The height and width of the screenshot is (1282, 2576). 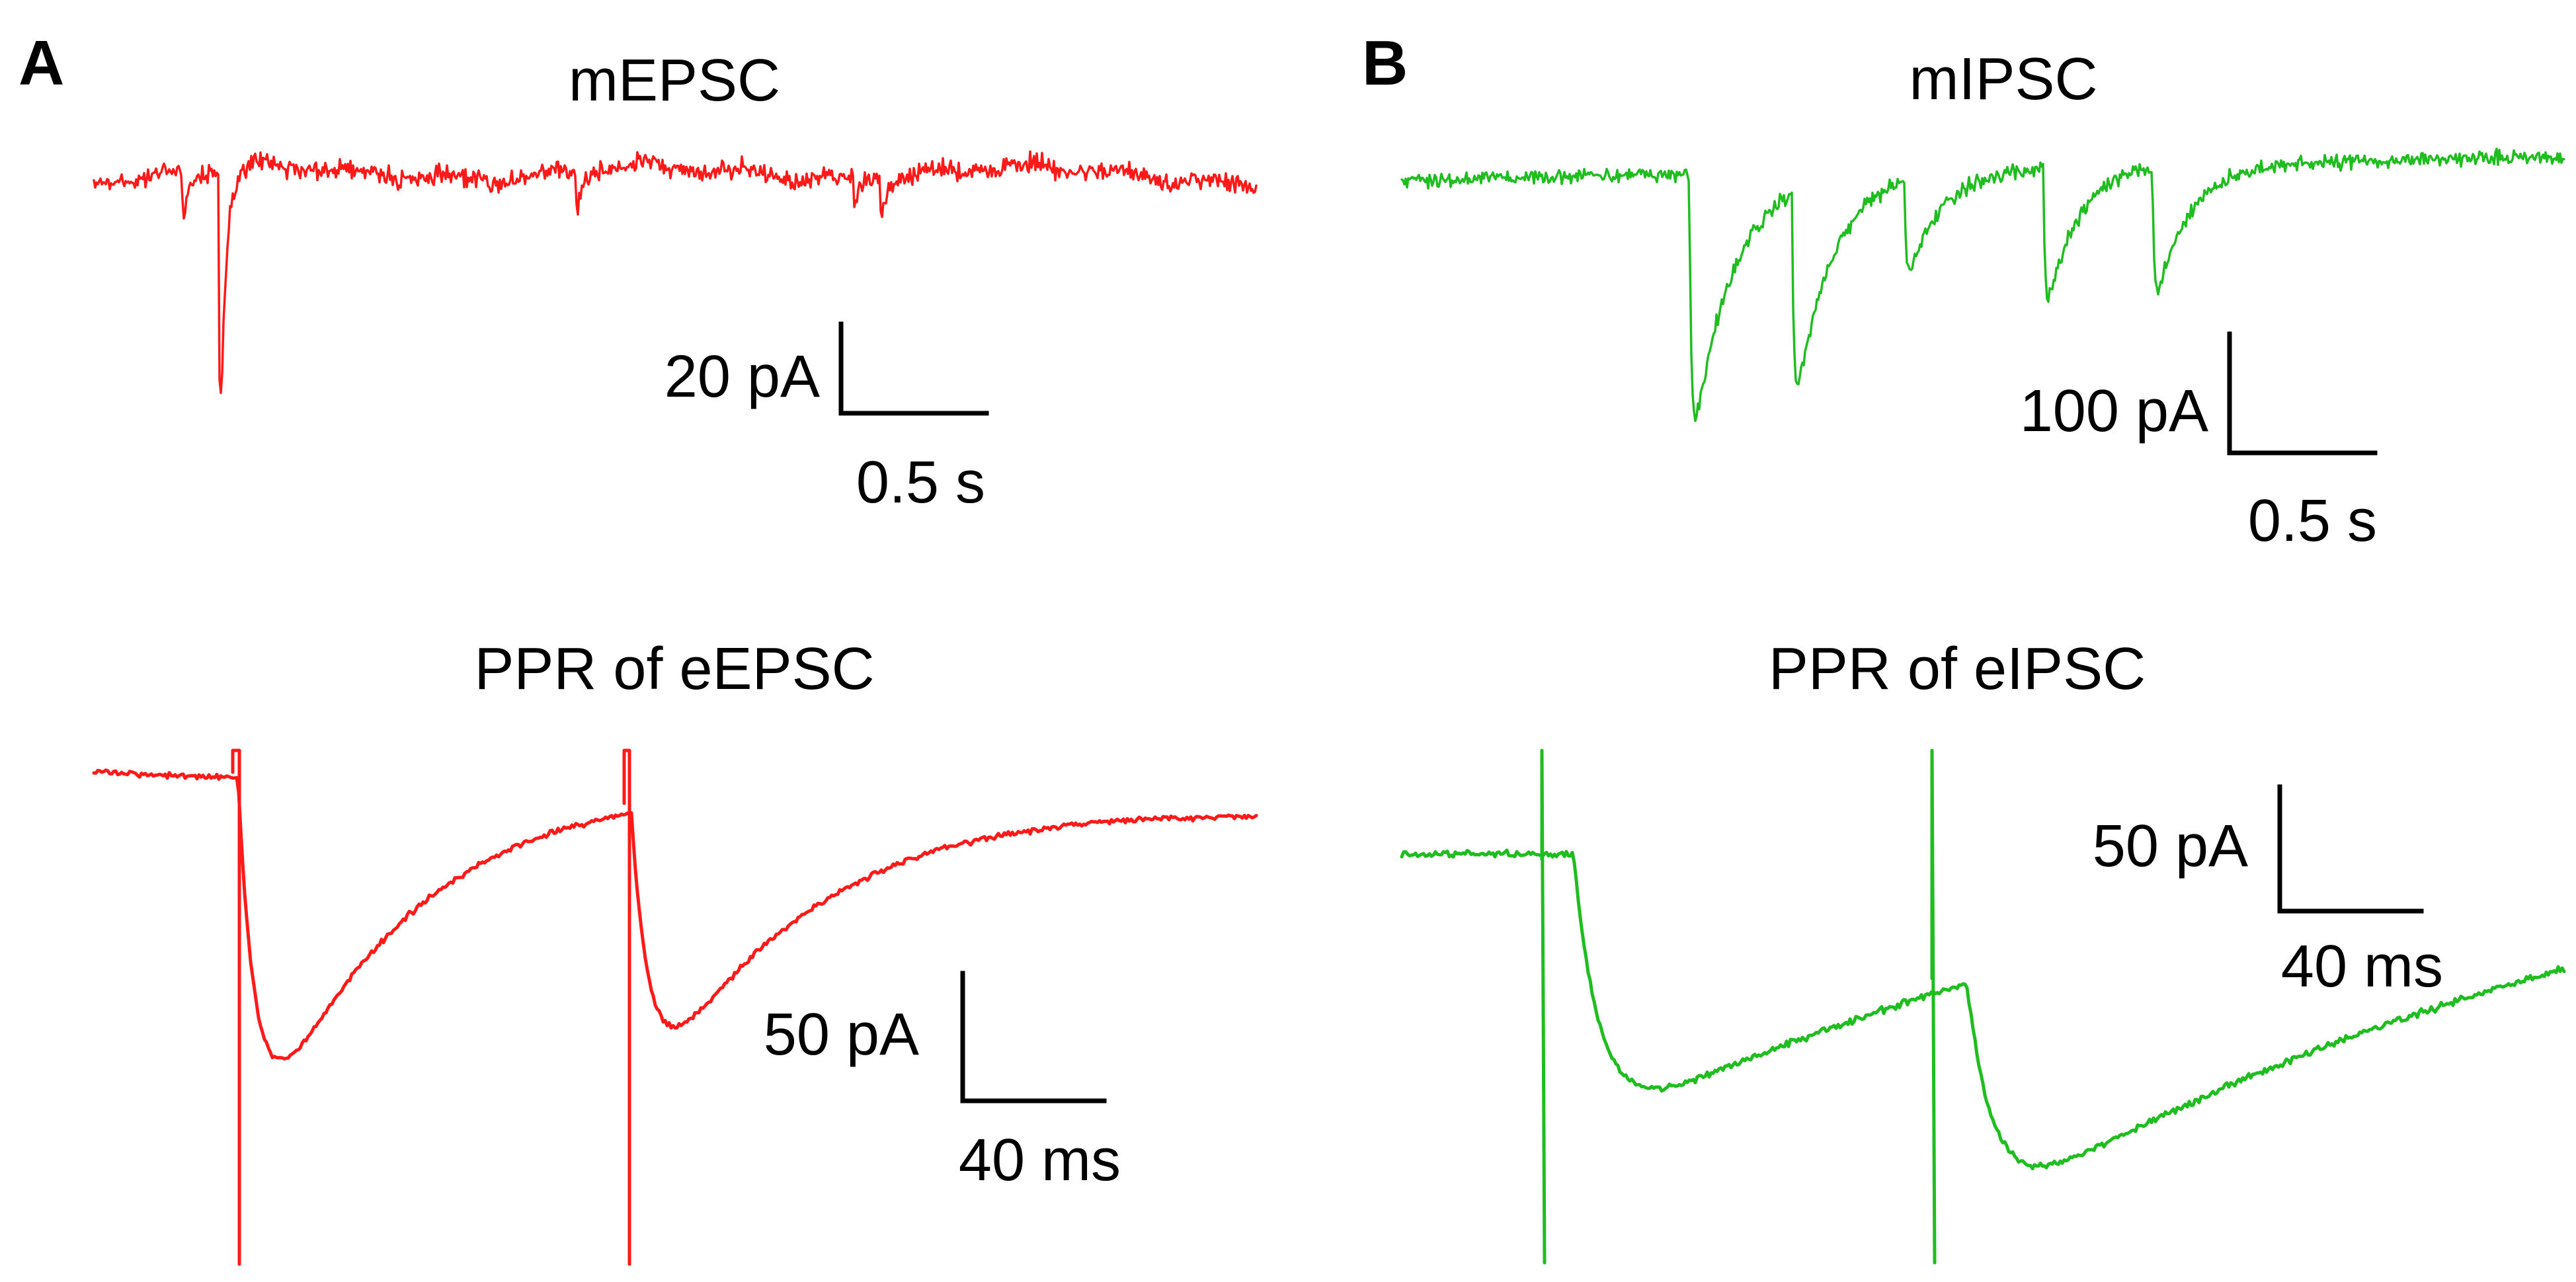 I want to click on mepsc-amplitude-label: 20 pA, so click(x=742, y=377).